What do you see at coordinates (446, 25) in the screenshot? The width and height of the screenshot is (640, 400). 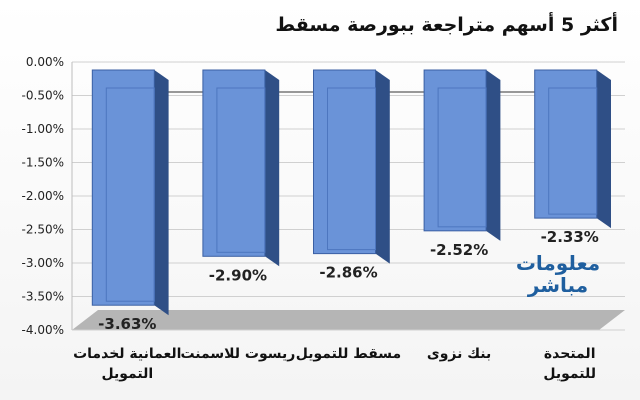 I see `chart-title: أكثر 5 أسهم متراجعة ببورصة مسقط` at bounding box center [446, 25].